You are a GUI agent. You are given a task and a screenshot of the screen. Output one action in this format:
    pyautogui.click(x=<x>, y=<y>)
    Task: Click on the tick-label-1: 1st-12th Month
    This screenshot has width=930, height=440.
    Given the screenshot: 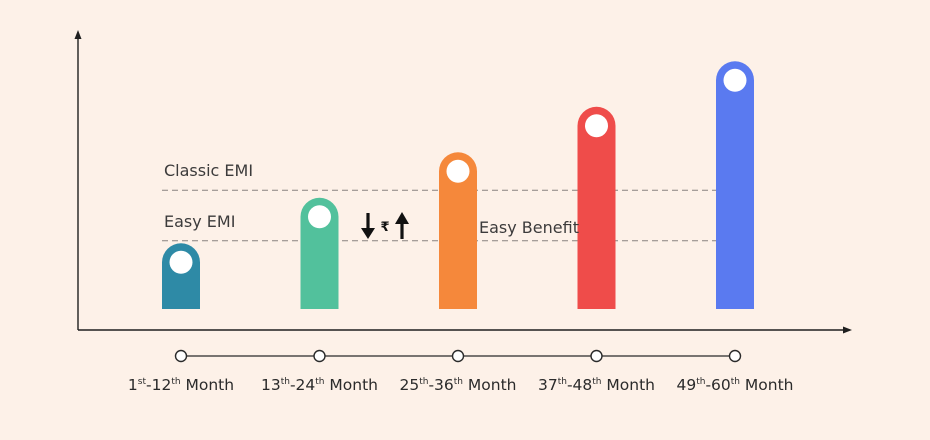 What is the action you would take?
    pyautogui.click(x=181, y=385)
    